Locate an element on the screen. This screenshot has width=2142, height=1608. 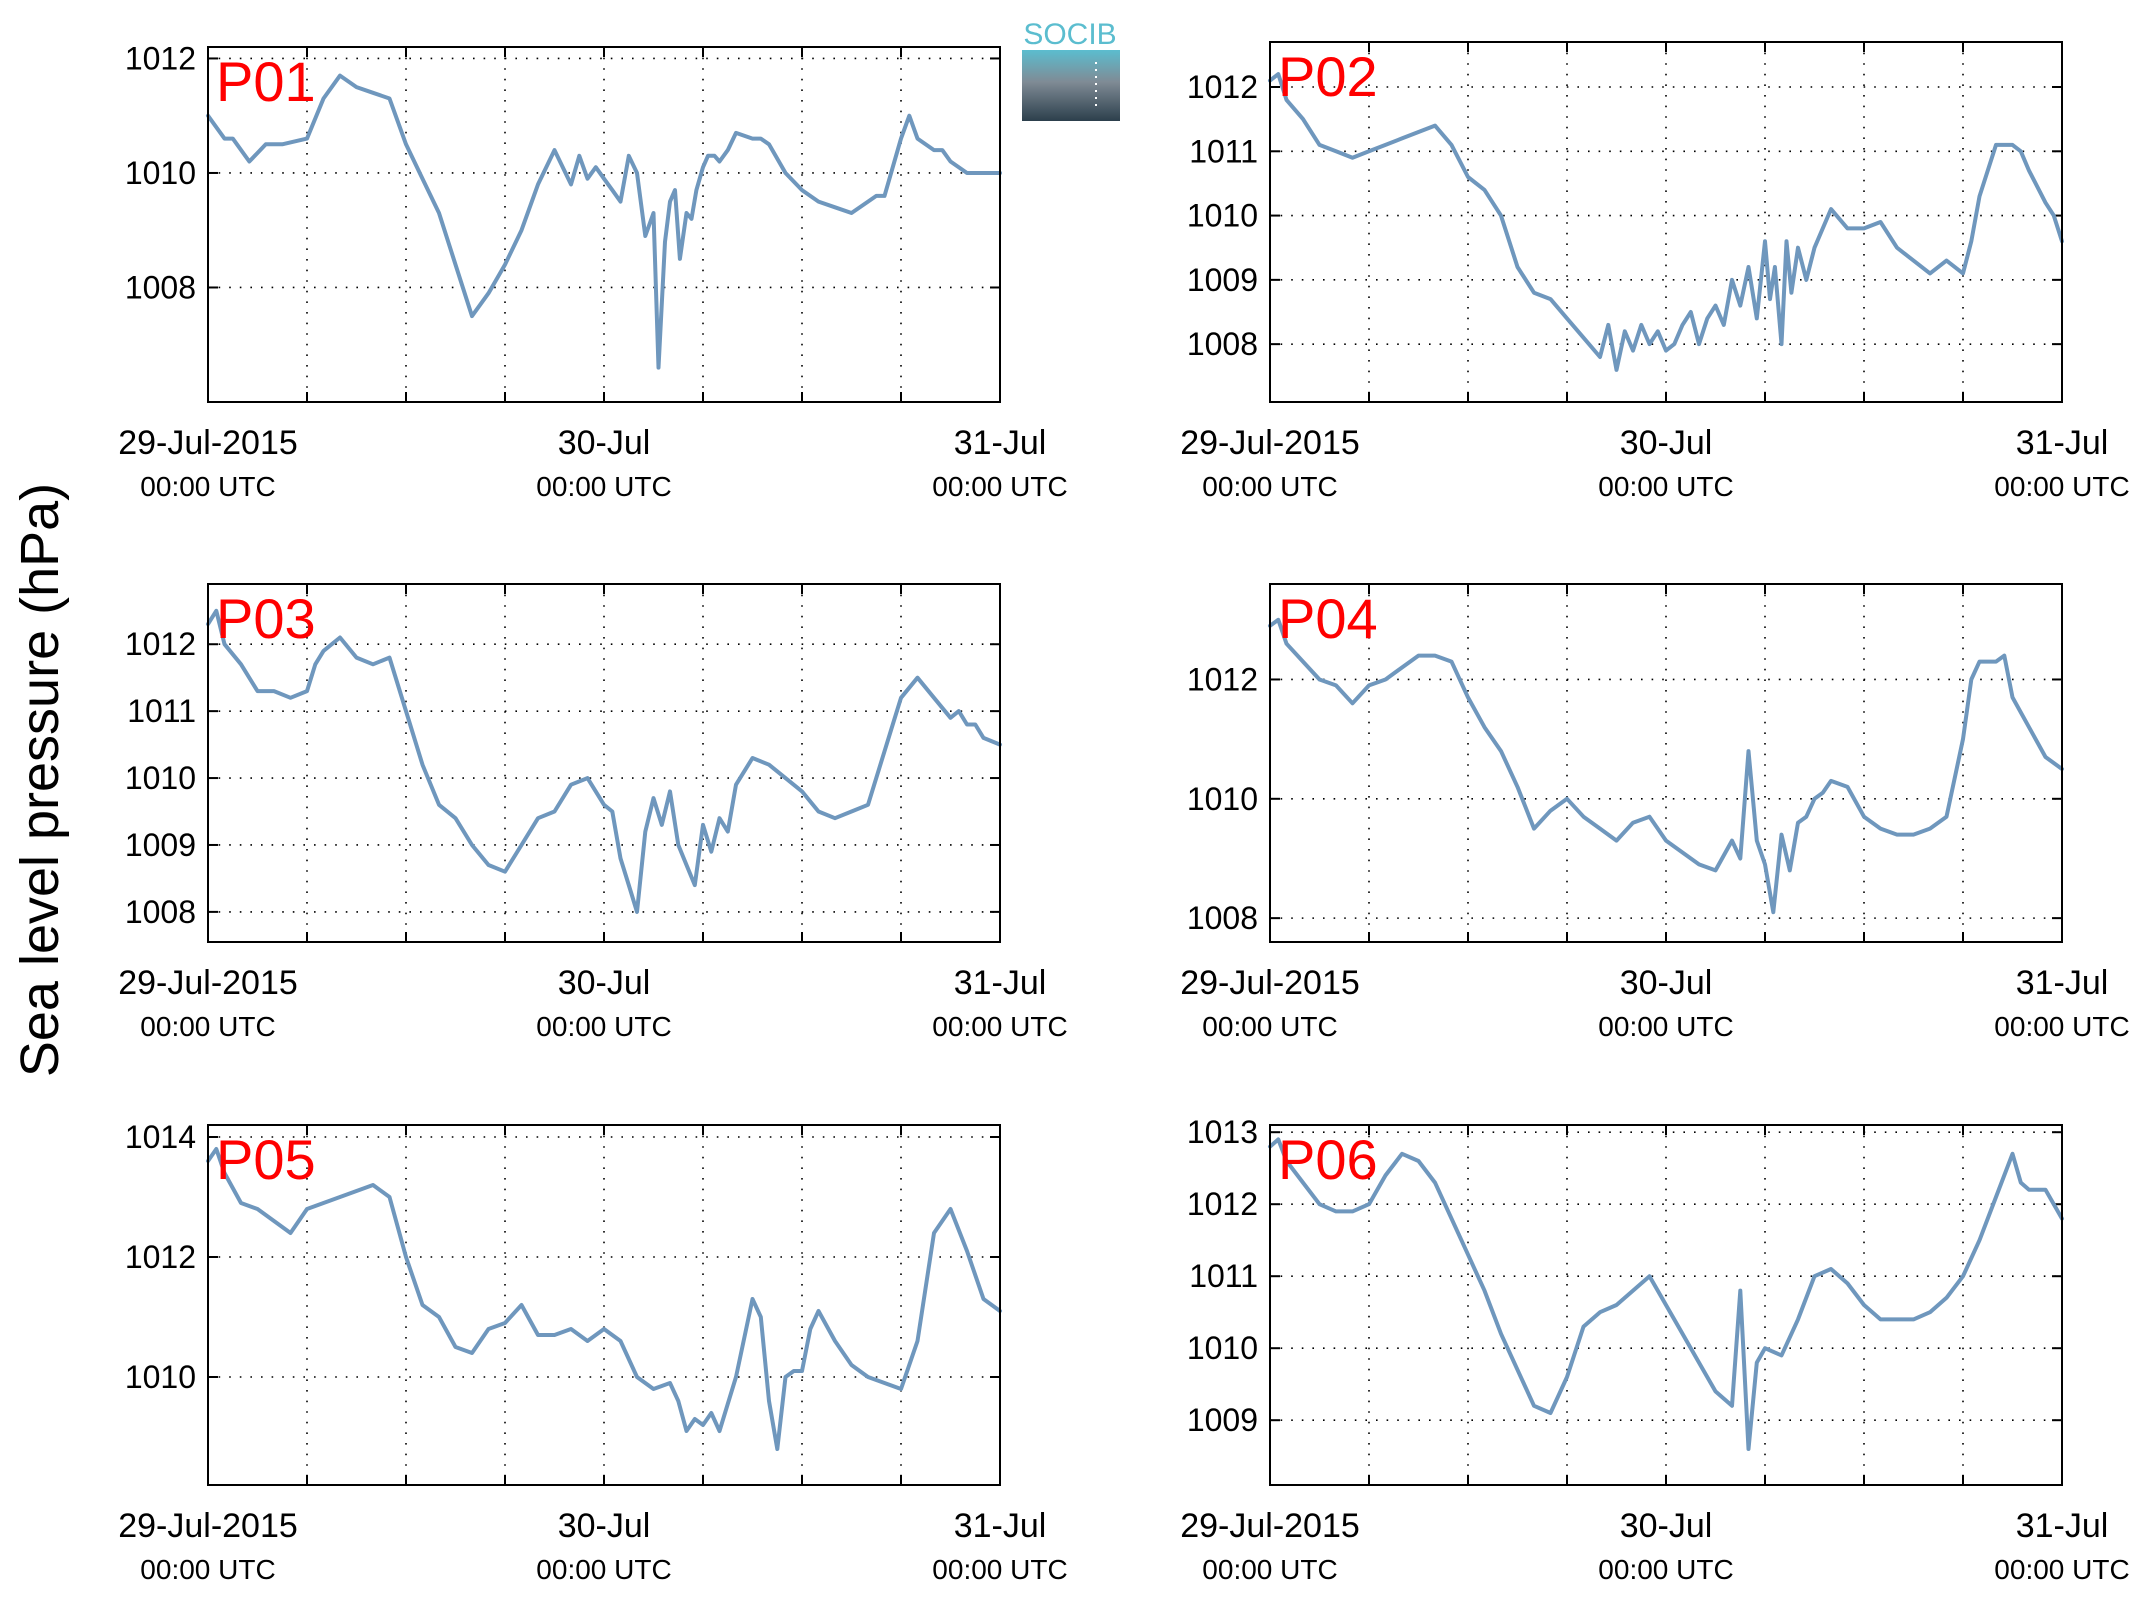
p5-y-tick-label: 1012 is located at coordinates (160, 1257).